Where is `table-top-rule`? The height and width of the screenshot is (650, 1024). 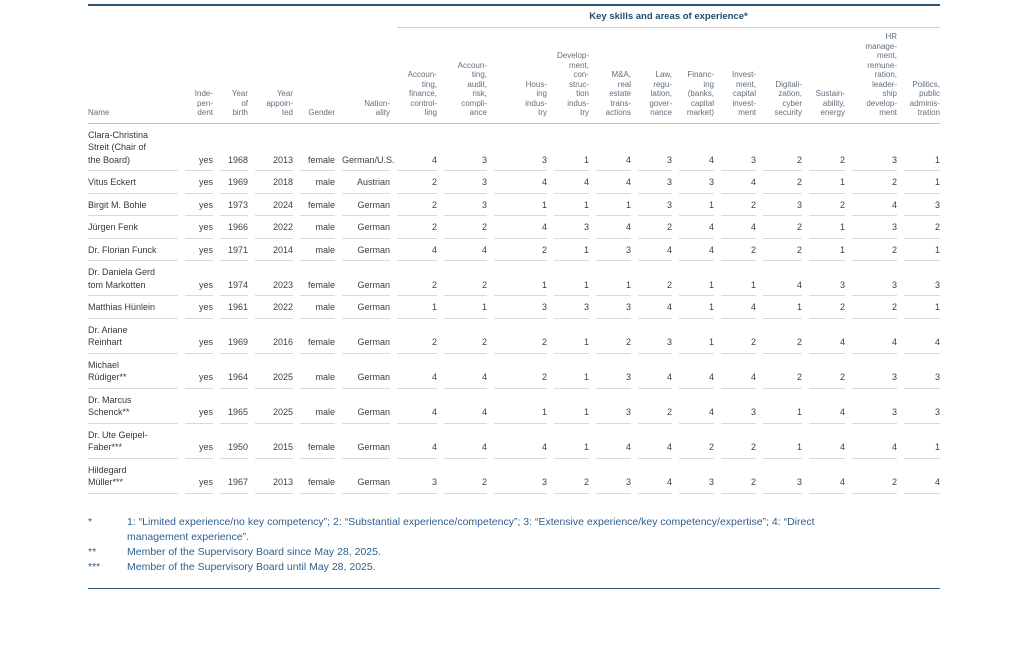
table-top-rule is located at coordinates (514, 5).